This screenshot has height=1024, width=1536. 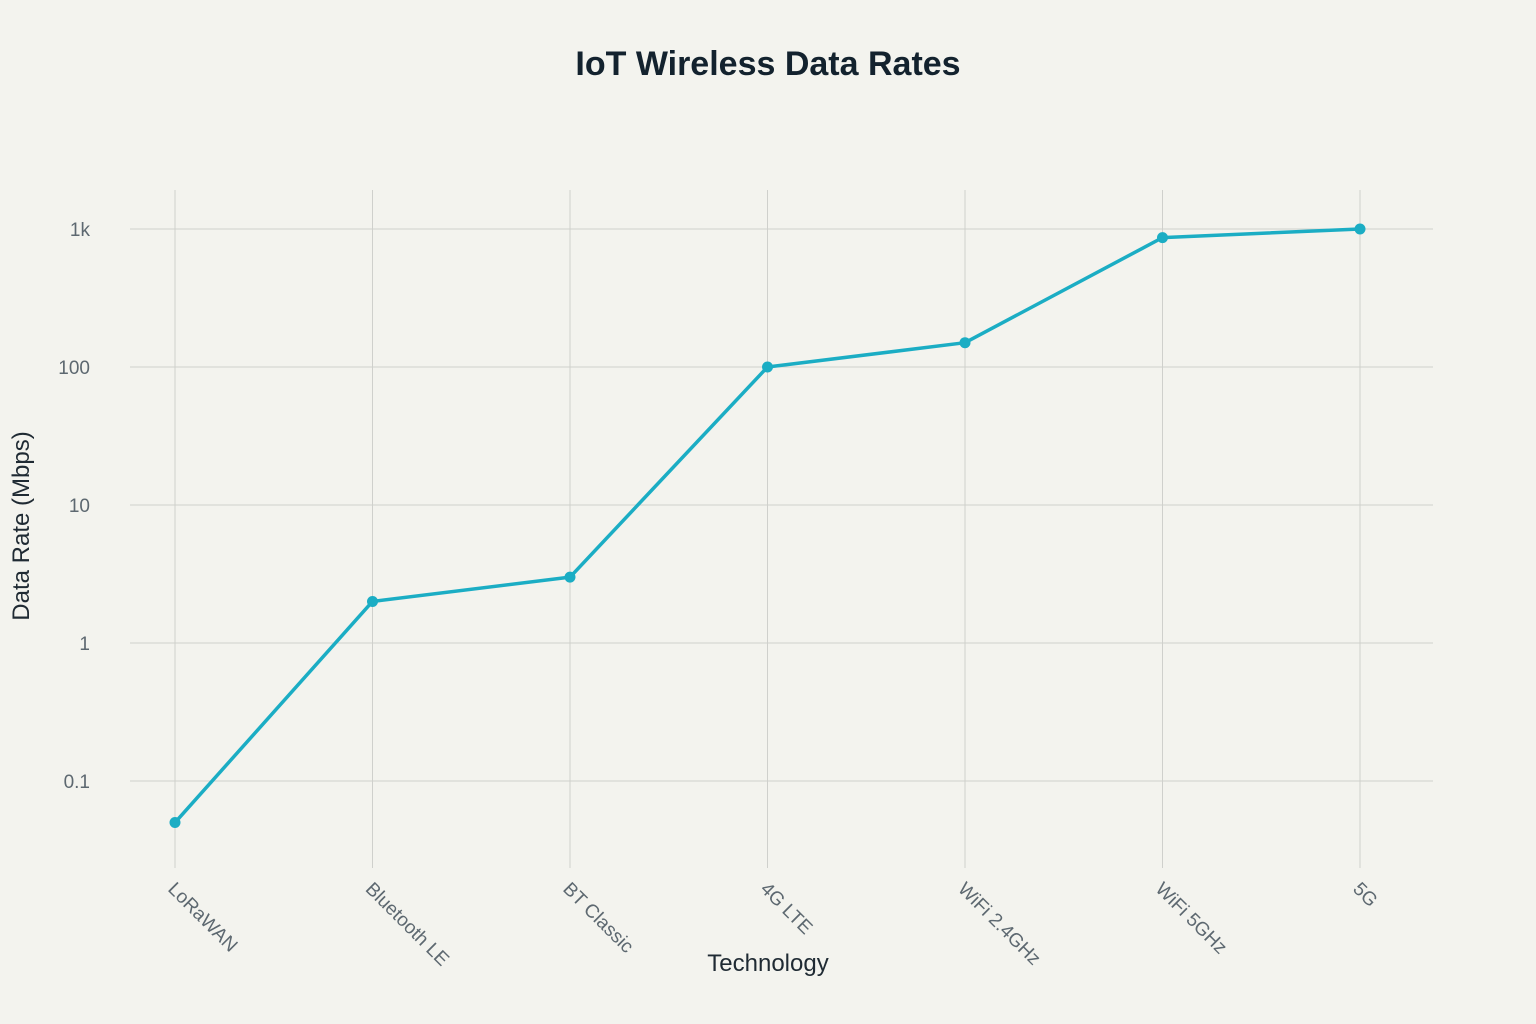 I want to click on y-axis-title: Data Rate (Mbps), so click(x=21, y=525).